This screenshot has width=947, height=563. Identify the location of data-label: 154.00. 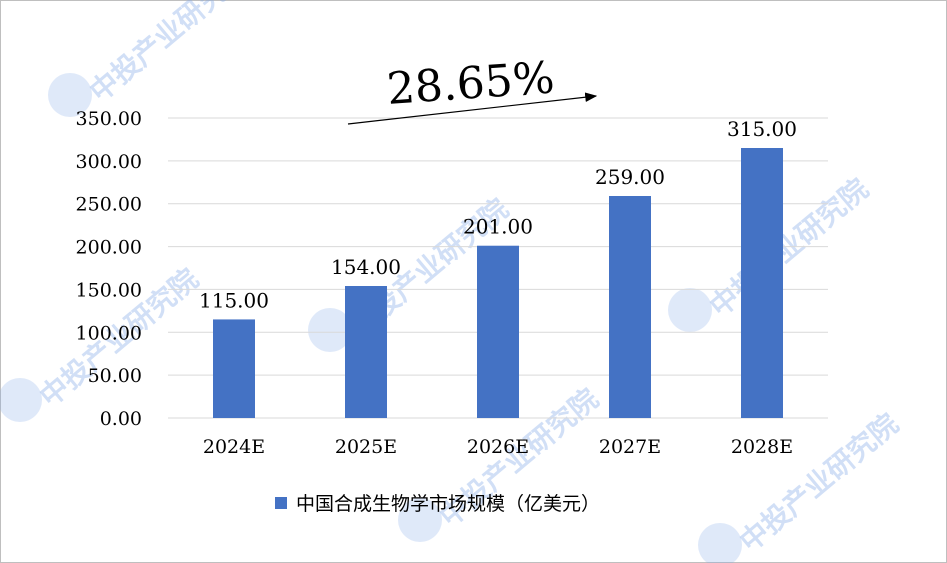
(366, 267).